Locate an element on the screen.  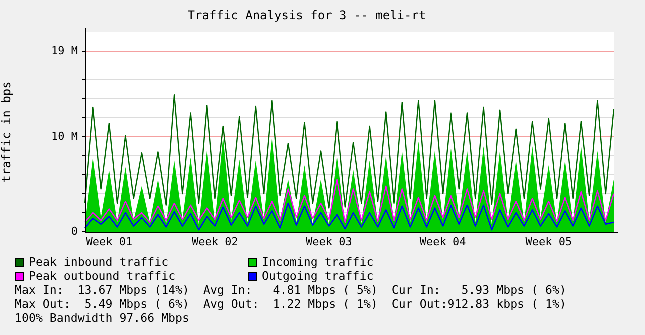
x-tick-label: Week 02 is located at coordinates (215, 241).